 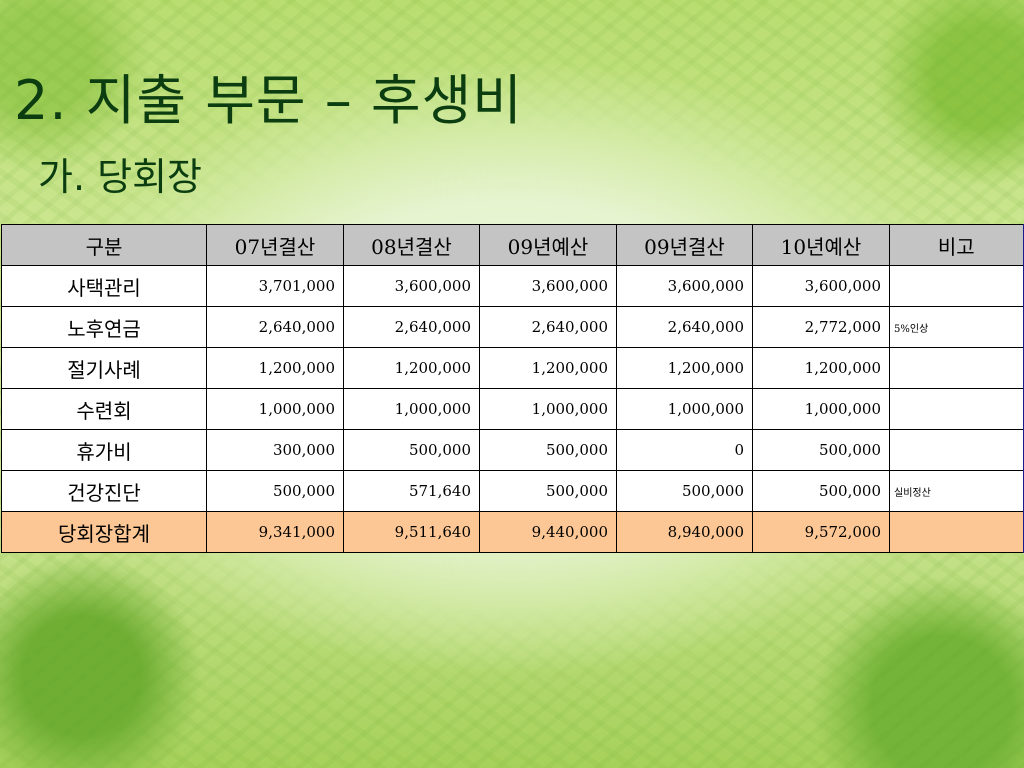 I want to click on header-category: 구분, so click(x=104, y=245).